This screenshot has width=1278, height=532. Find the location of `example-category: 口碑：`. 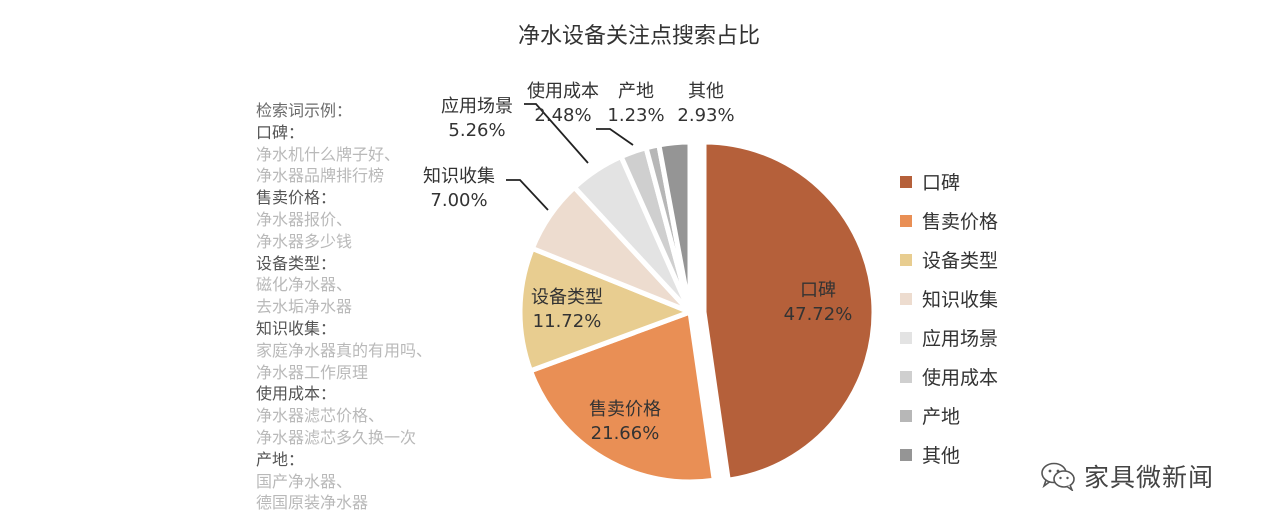

example-category: 口碑： is located at coordinates (280, 132).